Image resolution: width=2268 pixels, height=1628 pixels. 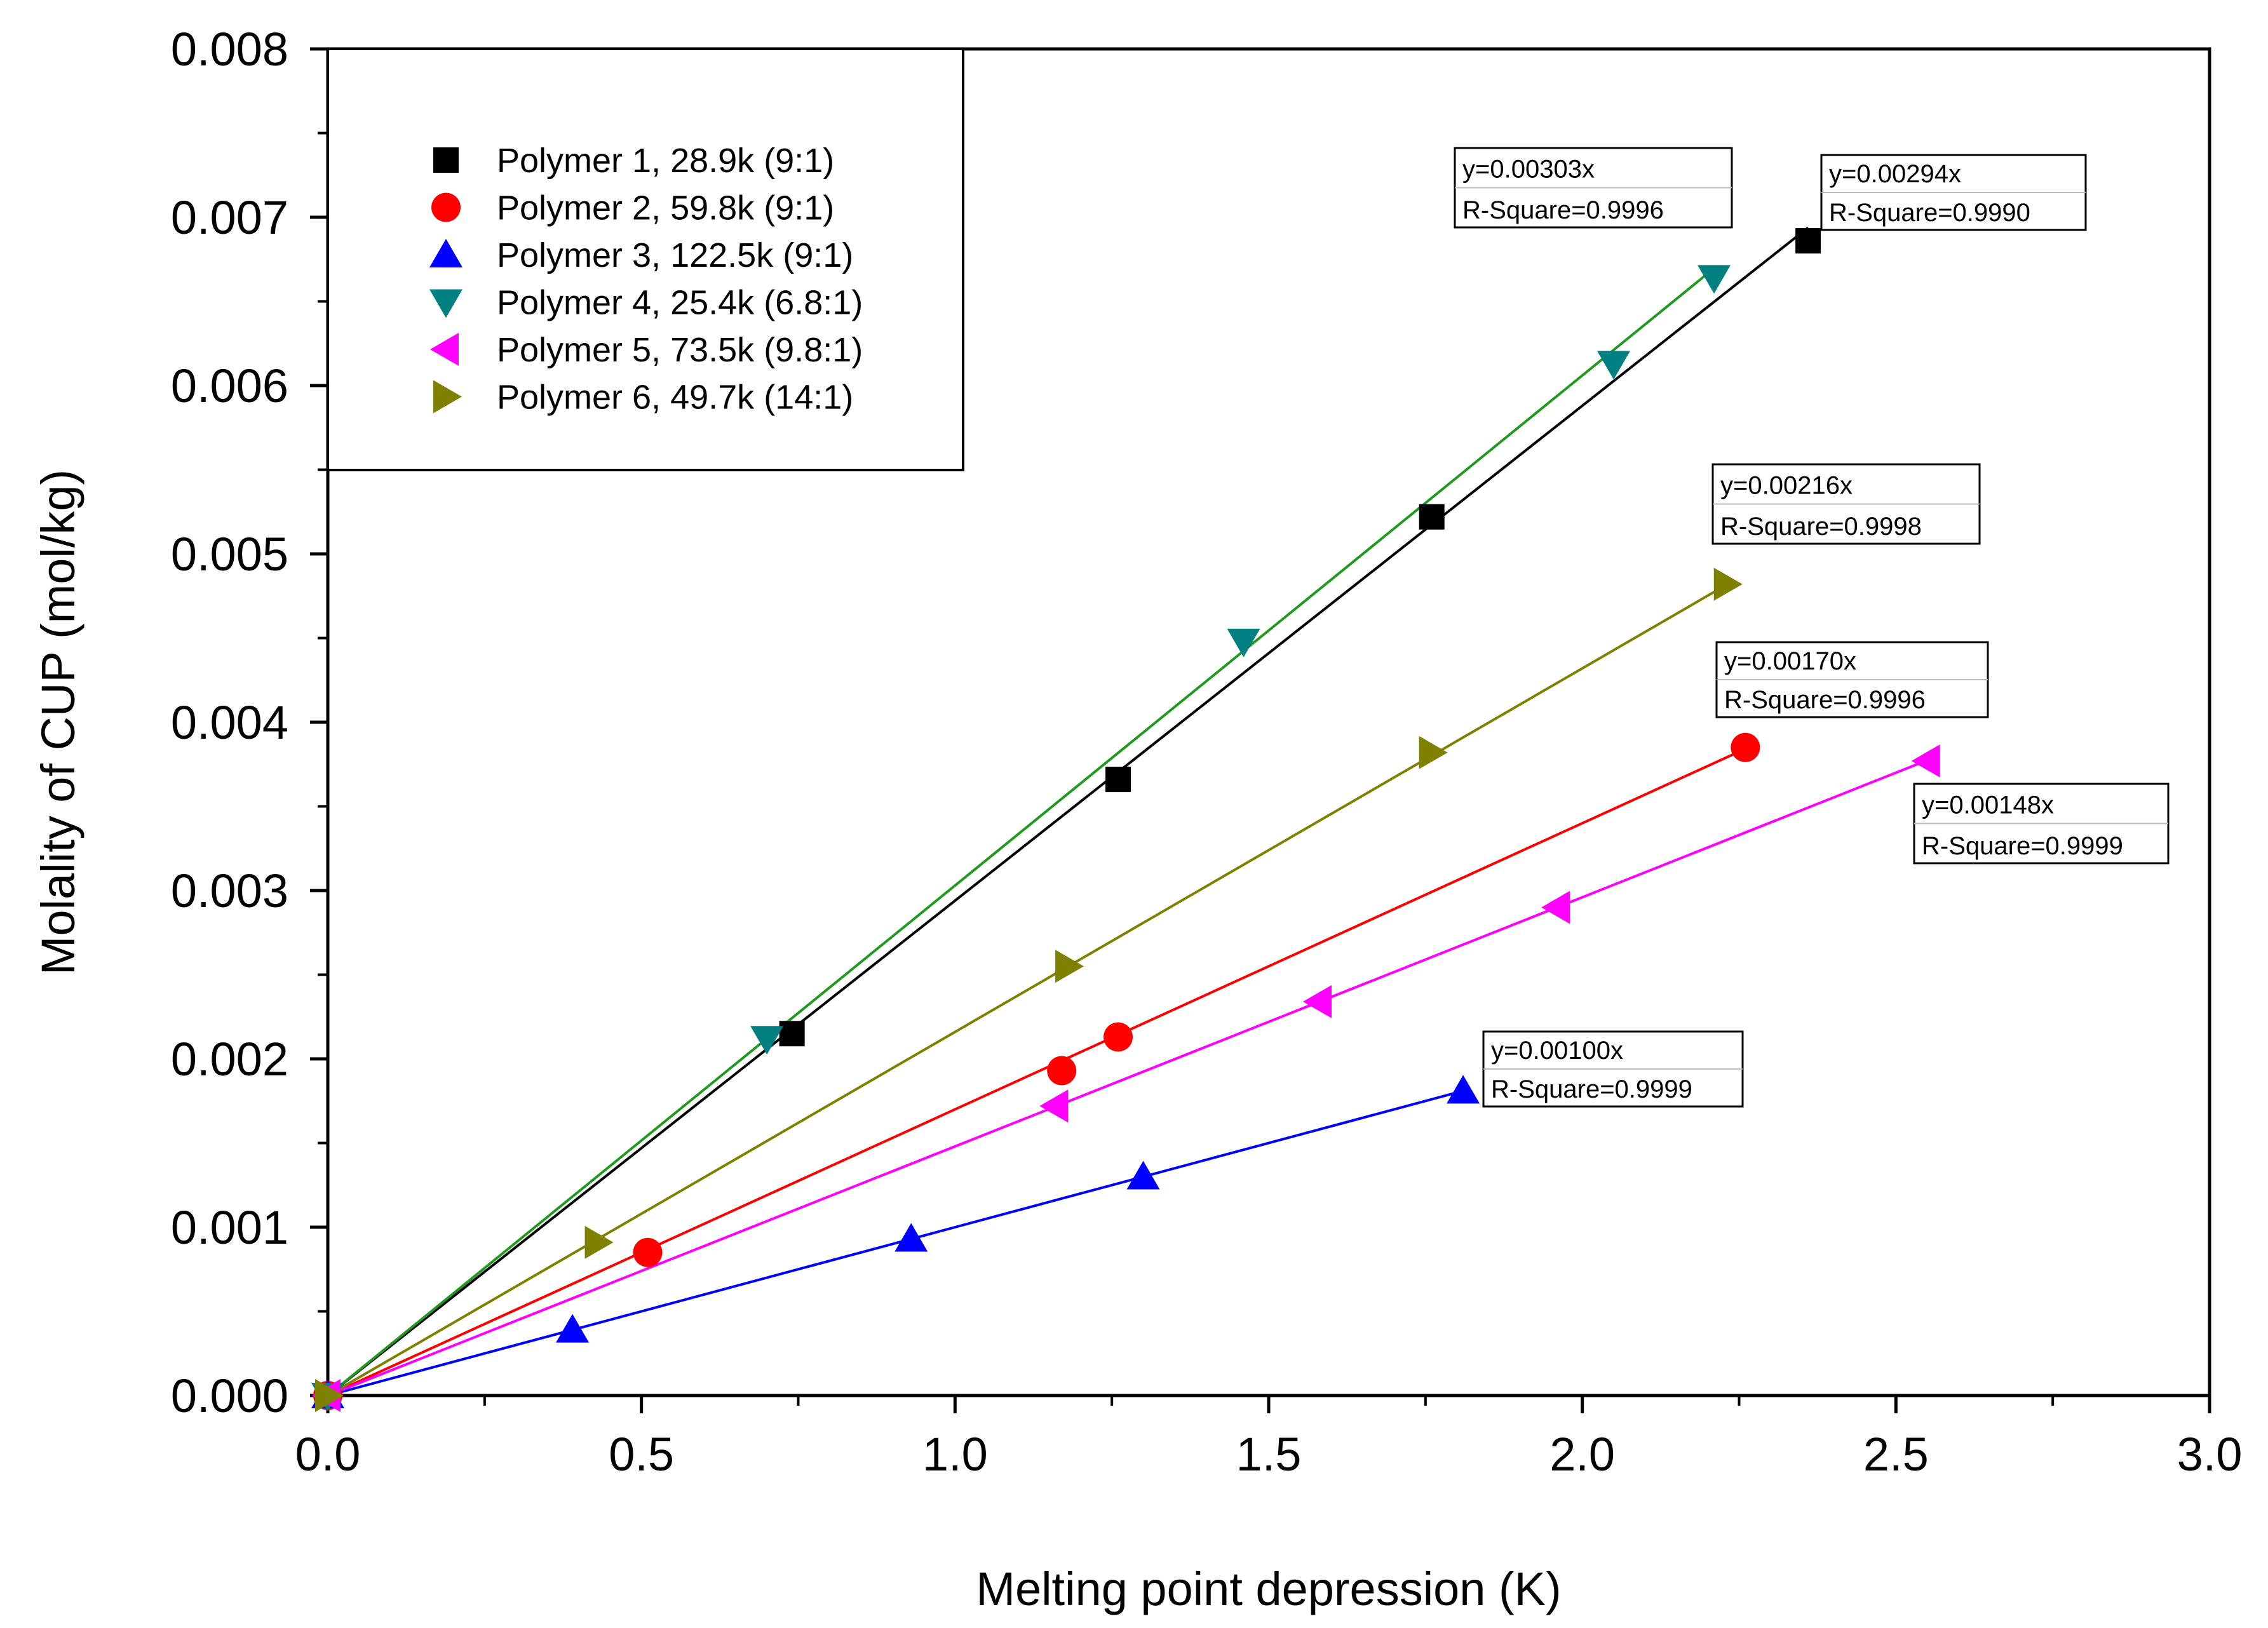 I want to click on legend-item-polymer-3: Polymer 3, 122.5k (9:1), so click(x=641, y=255).